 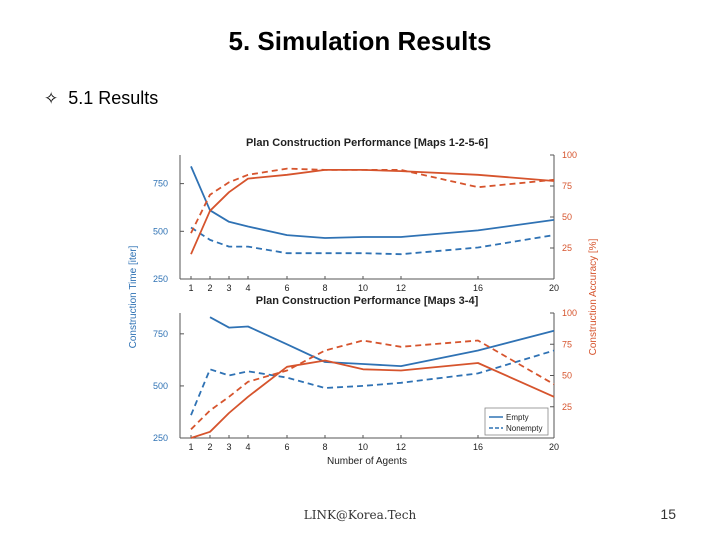 What do you see at coordinates (360, 41) in the screenshot?
I see `slide-title: 5. Simulation Results` at bounding box center [360, 41].